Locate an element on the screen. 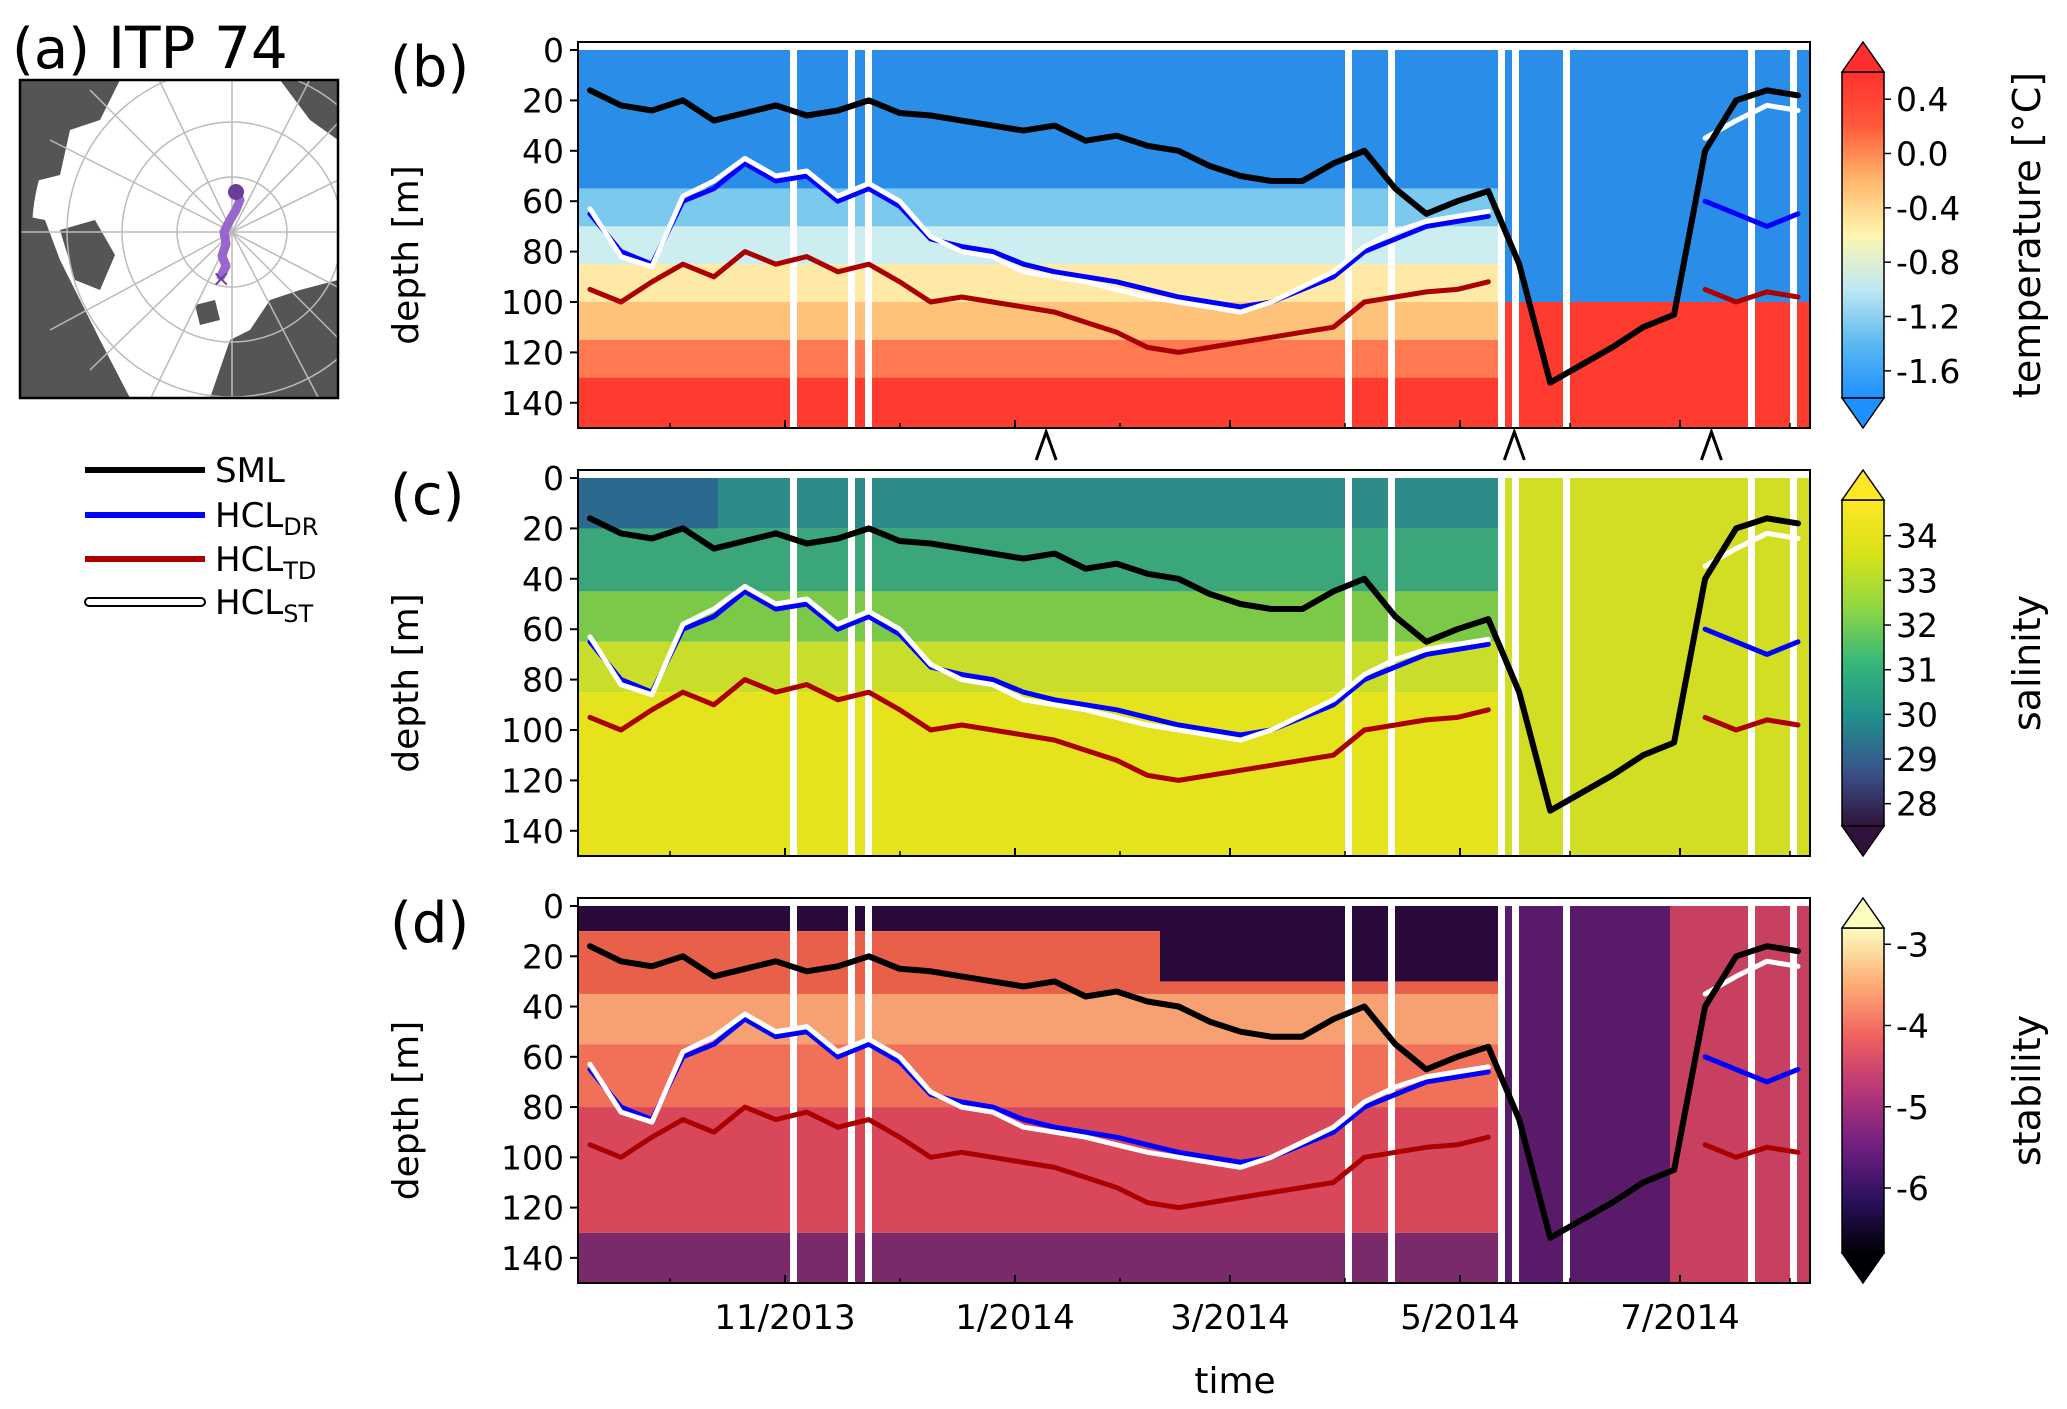 Image resolution: width=2067 pixels, height=1409 pixels. colorbar-tick-label: -0.4 is located at coordinates (1928, 208).